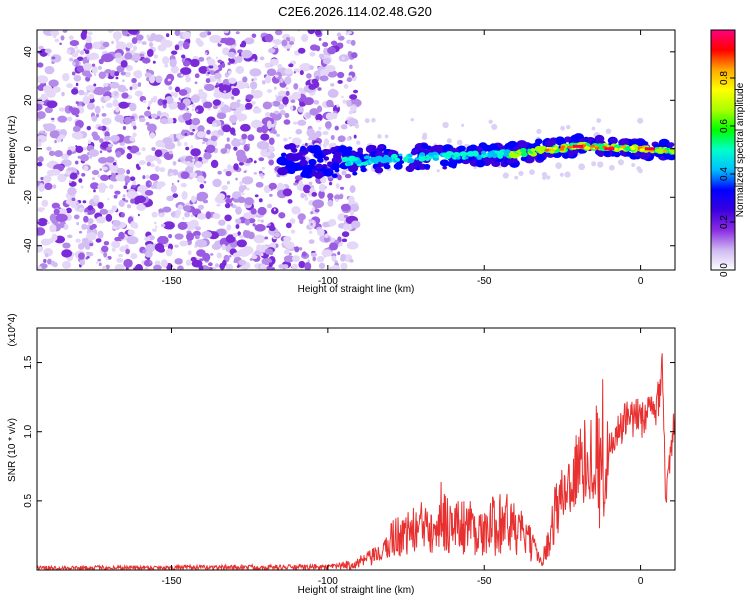 This screenshot has height=600, width=750. I want to click on signal-max, so click(649, 149).